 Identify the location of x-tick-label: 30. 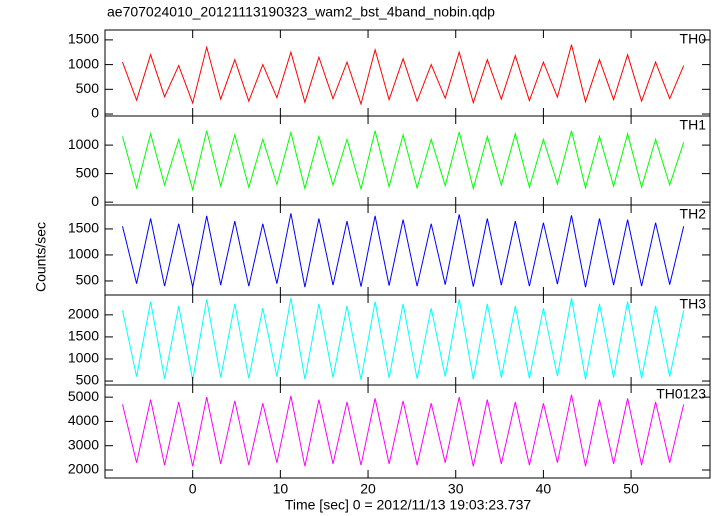
(456, 489).